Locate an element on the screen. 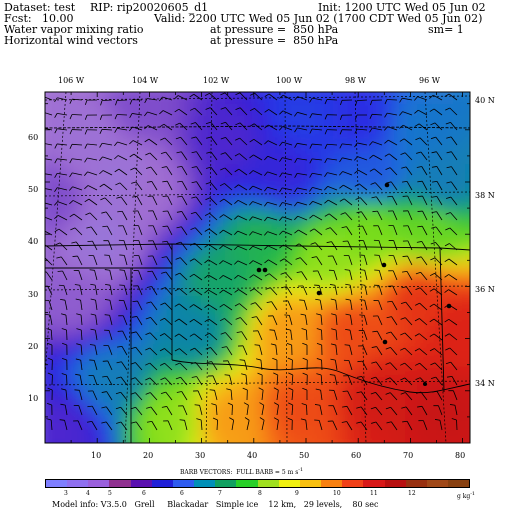  x-tick-30: 30 is located at coordinates (200, 455).